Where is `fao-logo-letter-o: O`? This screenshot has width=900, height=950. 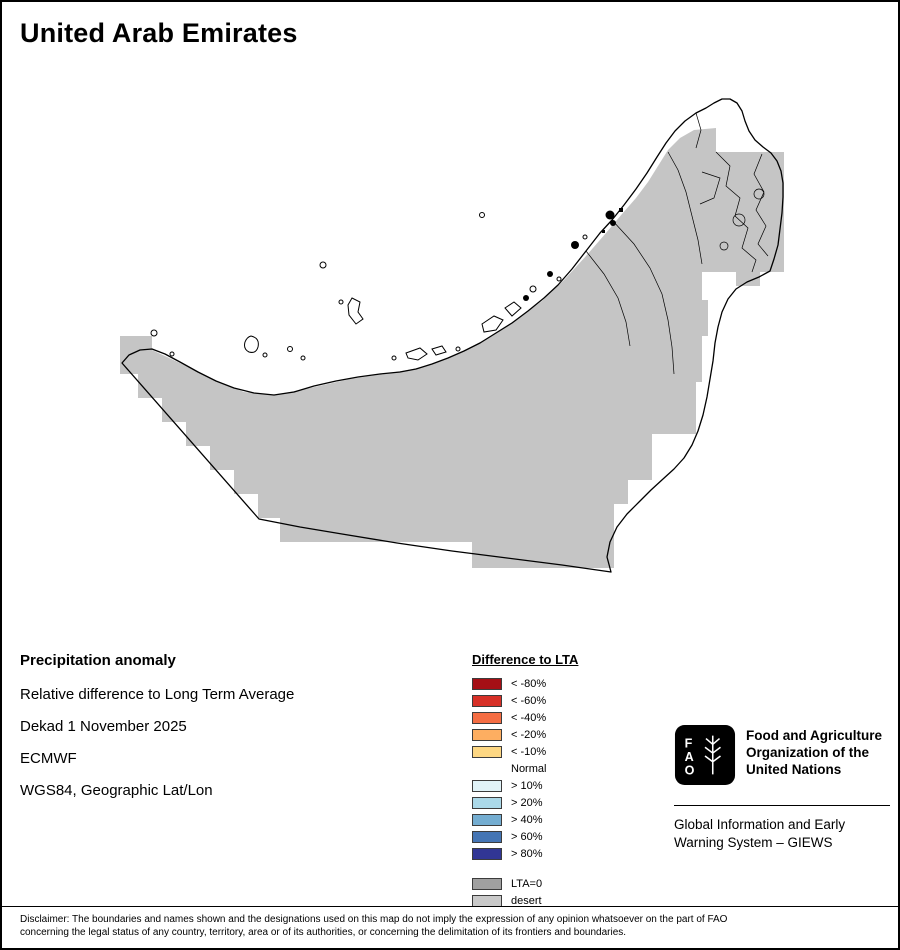 fao-logo-letter-o: O is located at coordinates (690, 770).